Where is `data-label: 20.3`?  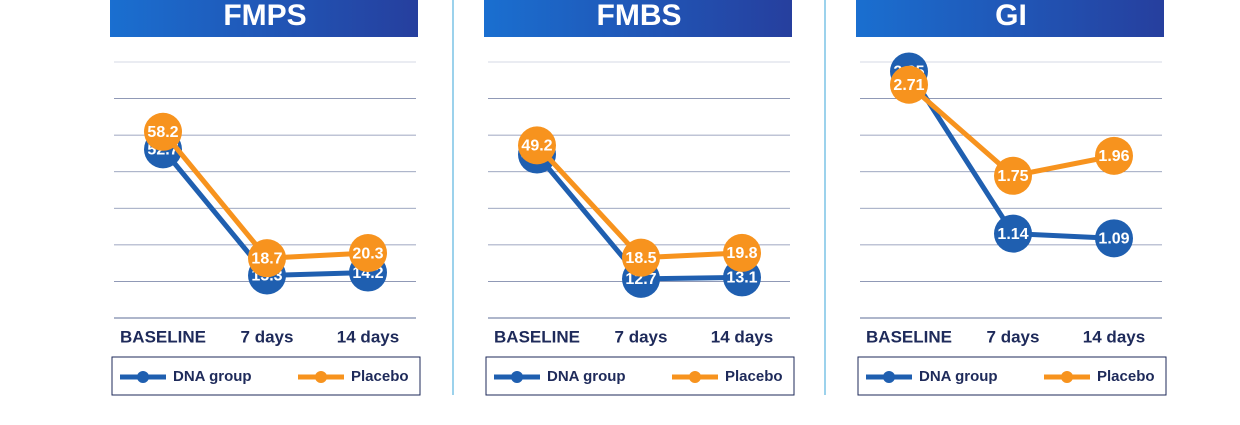 data-label: 20.3 is located at coordinates (367, 253).